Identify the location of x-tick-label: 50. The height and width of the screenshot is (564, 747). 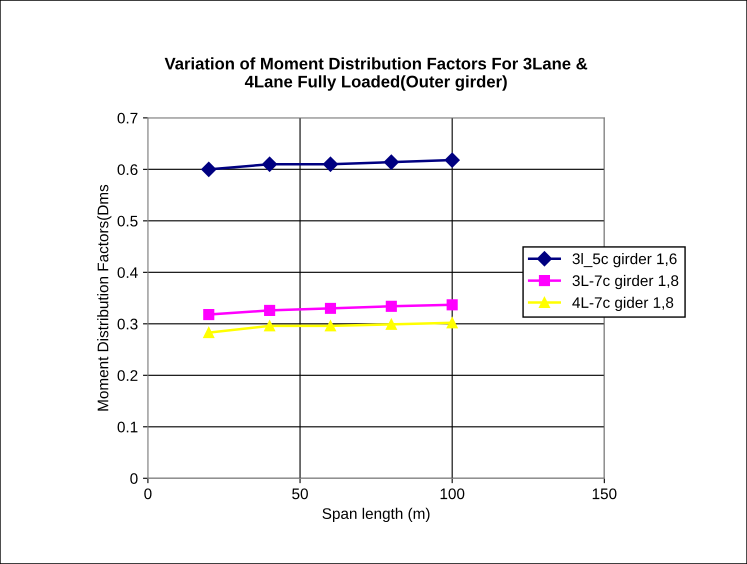
(300, 494).